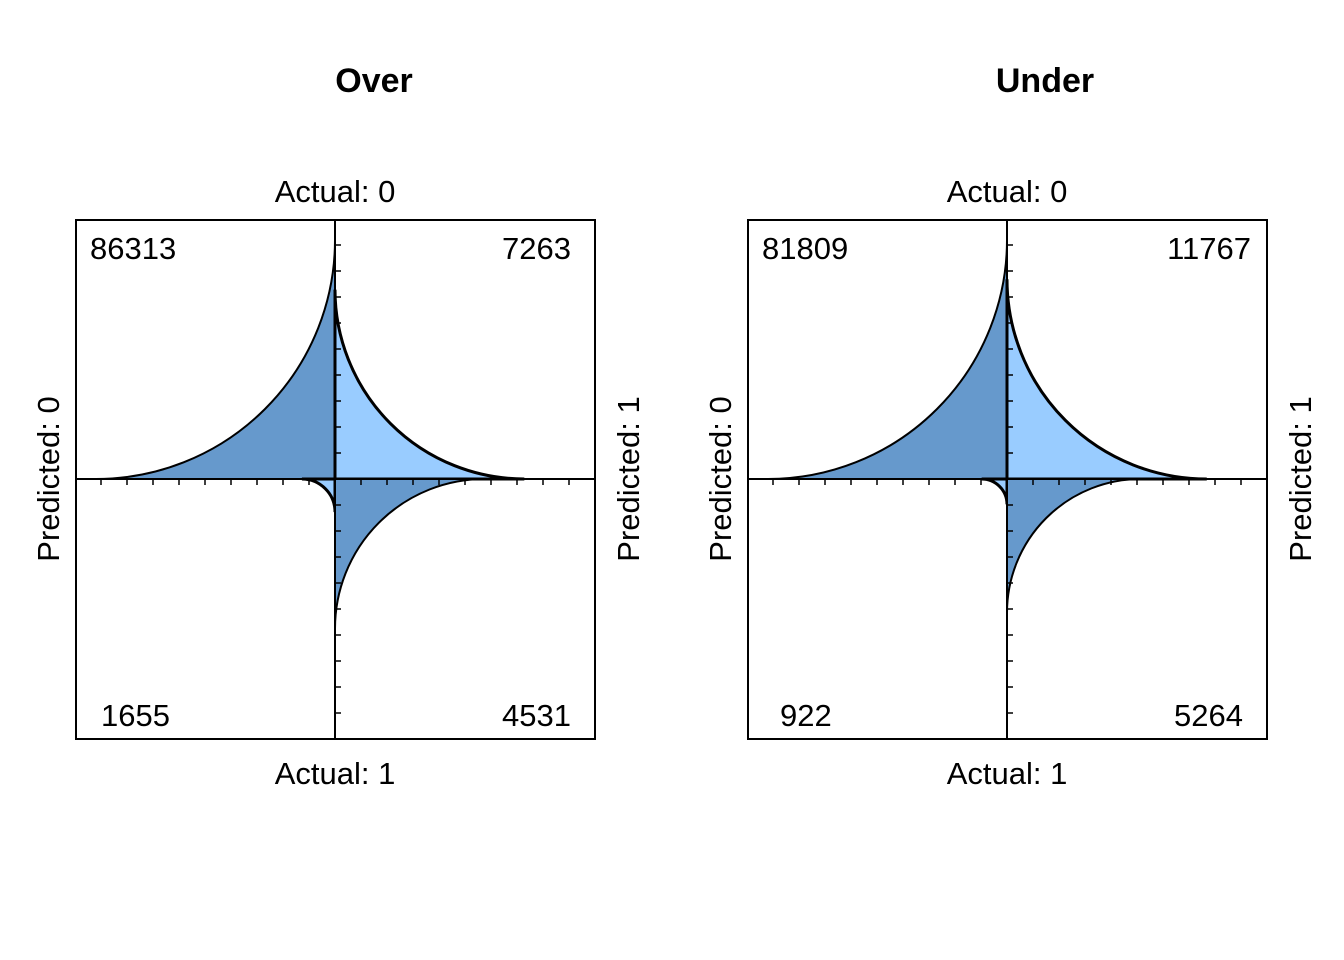 The width and height of the screenshot is (1344, 960). I want to click on count-top-right: 7263, so click(536, 248).